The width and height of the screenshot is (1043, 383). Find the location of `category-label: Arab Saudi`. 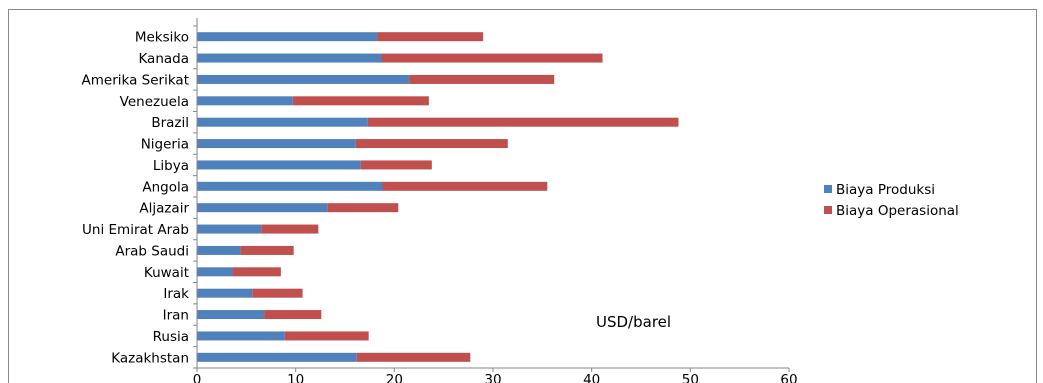

category-label: Arab Saudi is located at coordinates (152, 251).